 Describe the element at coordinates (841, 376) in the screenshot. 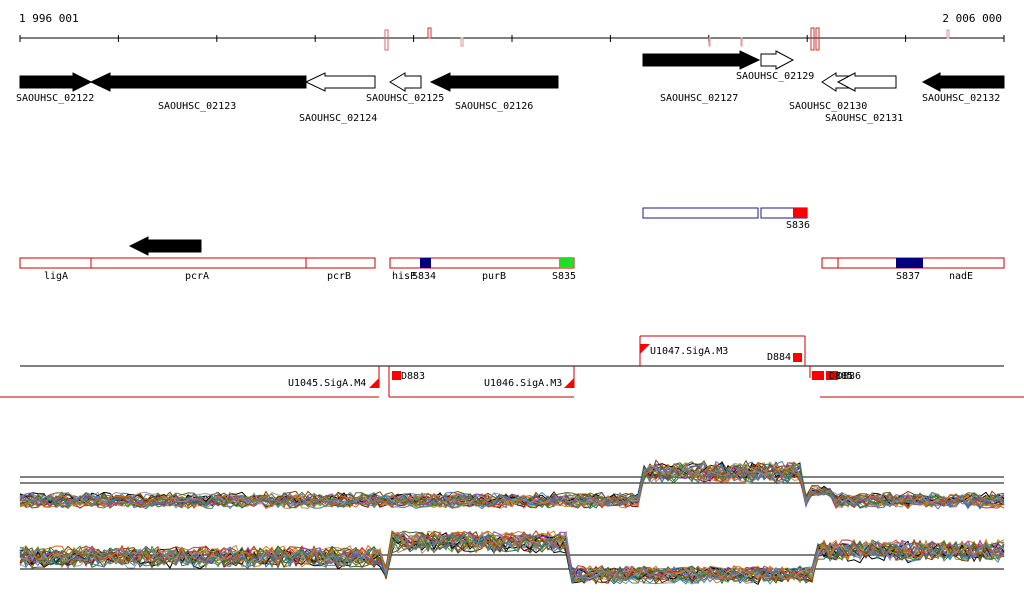

I see `terminator-label: D885` at that location.